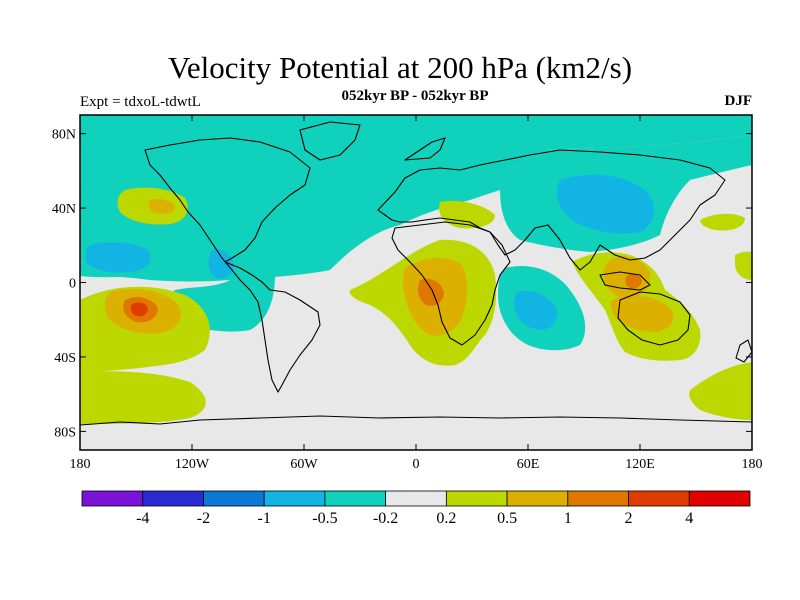 This screenshot has height=600, width=800. Describe the element at coordinates (65, 432) in the screenshot. I see `lat-tick-label: 80S` at that location.